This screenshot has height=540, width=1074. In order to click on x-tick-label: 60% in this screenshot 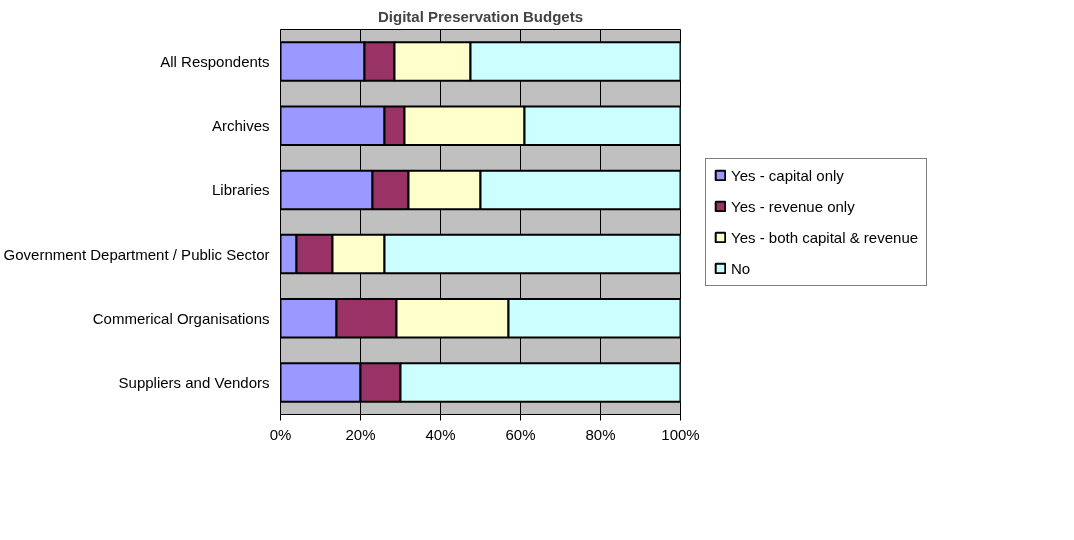, I will do `click(520, 434)`.